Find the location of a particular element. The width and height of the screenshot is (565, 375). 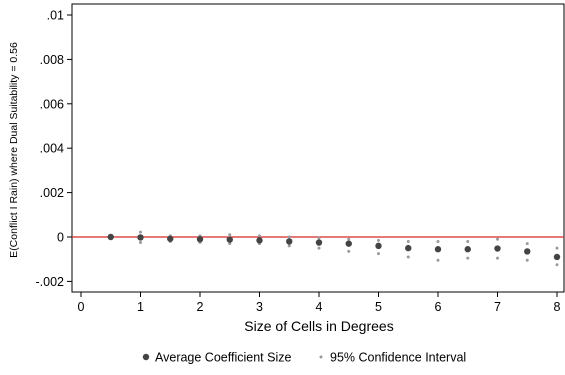

coefficient-points is located at coordinates (334, 247).